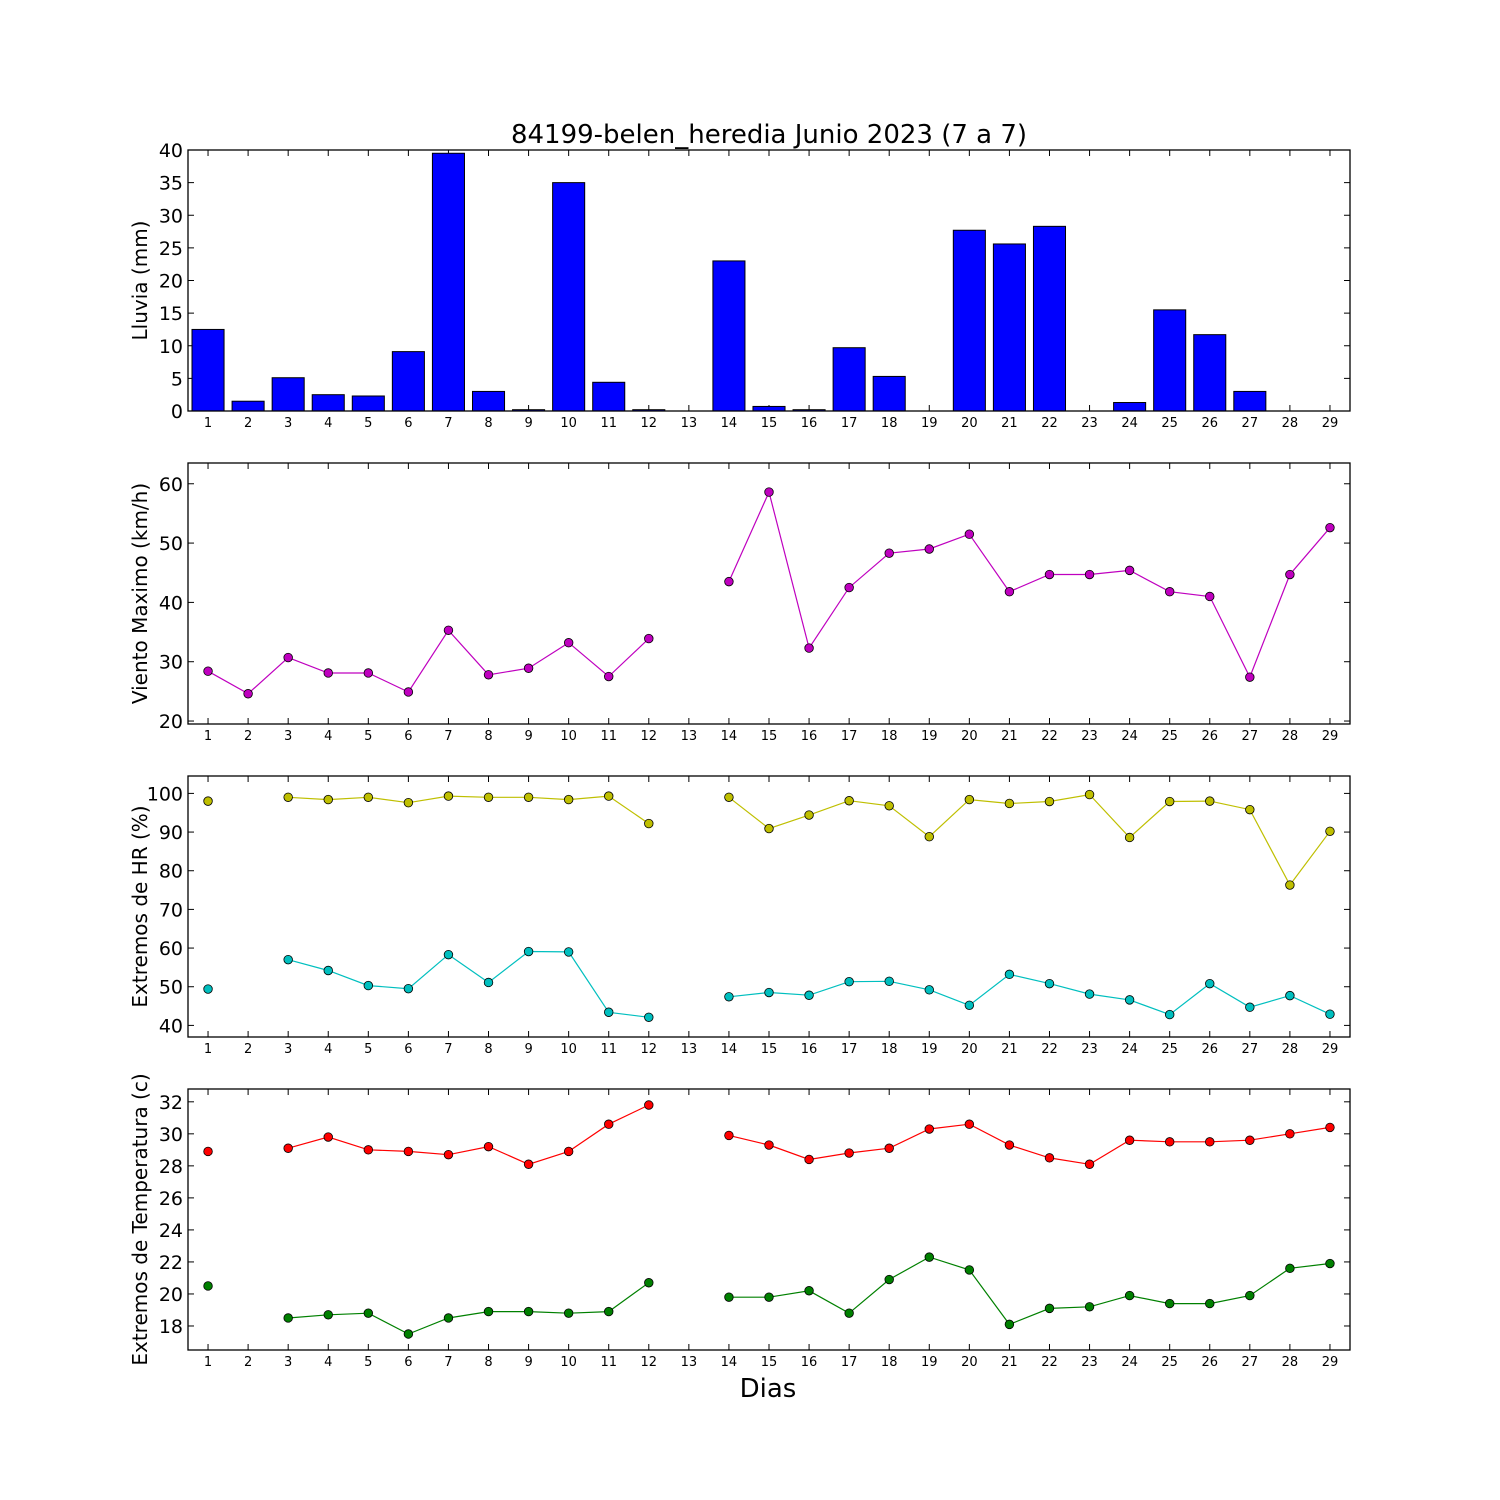  Describe the element at coordinates (208, 1362) in the screenshot. I see `x-tick-label: 1` at that location.